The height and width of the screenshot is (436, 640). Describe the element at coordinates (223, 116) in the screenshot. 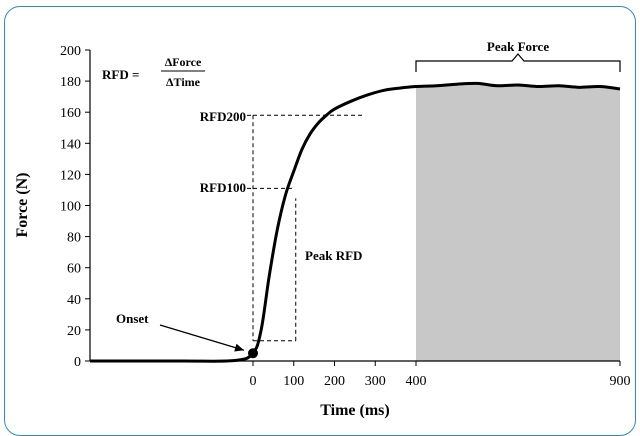

I see `rfd200-label: RFD200` at that location.